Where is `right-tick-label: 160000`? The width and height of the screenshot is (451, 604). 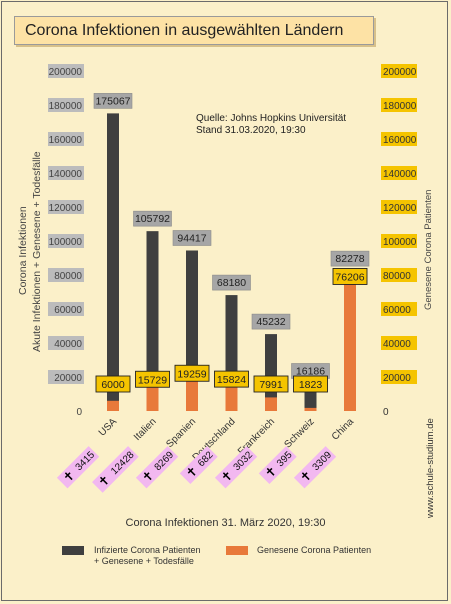 right-tick-label: 160000 is located at coordinates (400, 140).